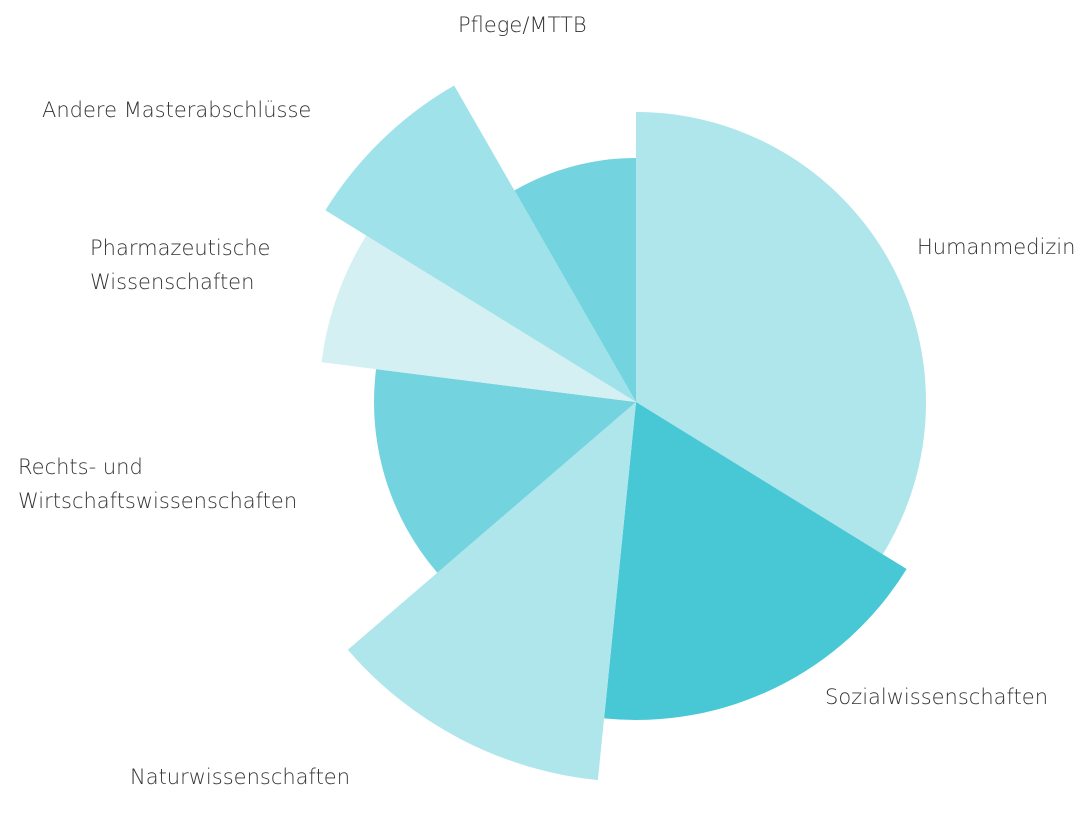 The image size is (1087, 824). What do you see at coordinates (158, 484) in the screenshot?
I see `segment-label: Rechts- und Wirtschaftswissenschaften` at bounding box center [158, 484].